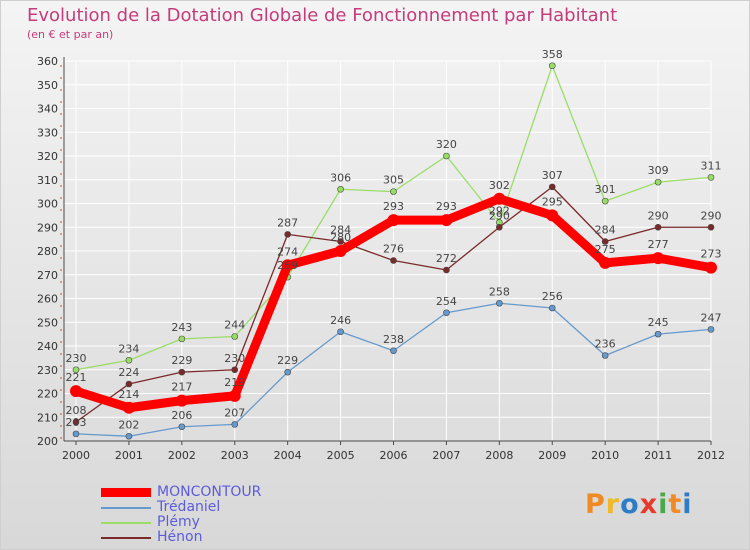 This screenshot has height=550, width=750. I want to click on x-tick-label: 2007, so click(446, 455).